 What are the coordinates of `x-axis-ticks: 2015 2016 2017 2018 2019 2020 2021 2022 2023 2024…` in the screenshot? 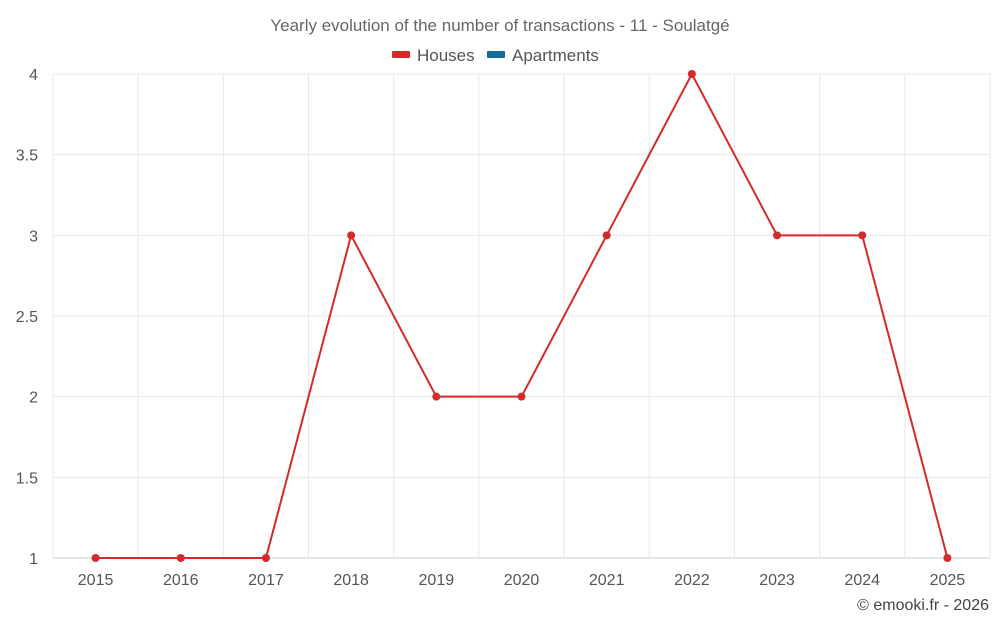 It's located at (522, 580).